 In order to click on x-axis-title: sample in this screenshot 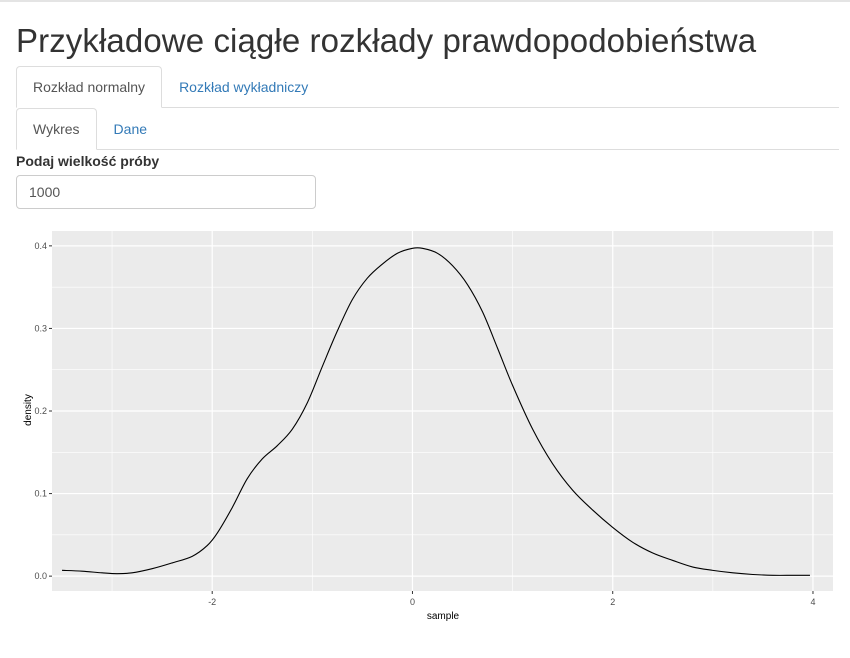, I will do `click(443, 616)`.